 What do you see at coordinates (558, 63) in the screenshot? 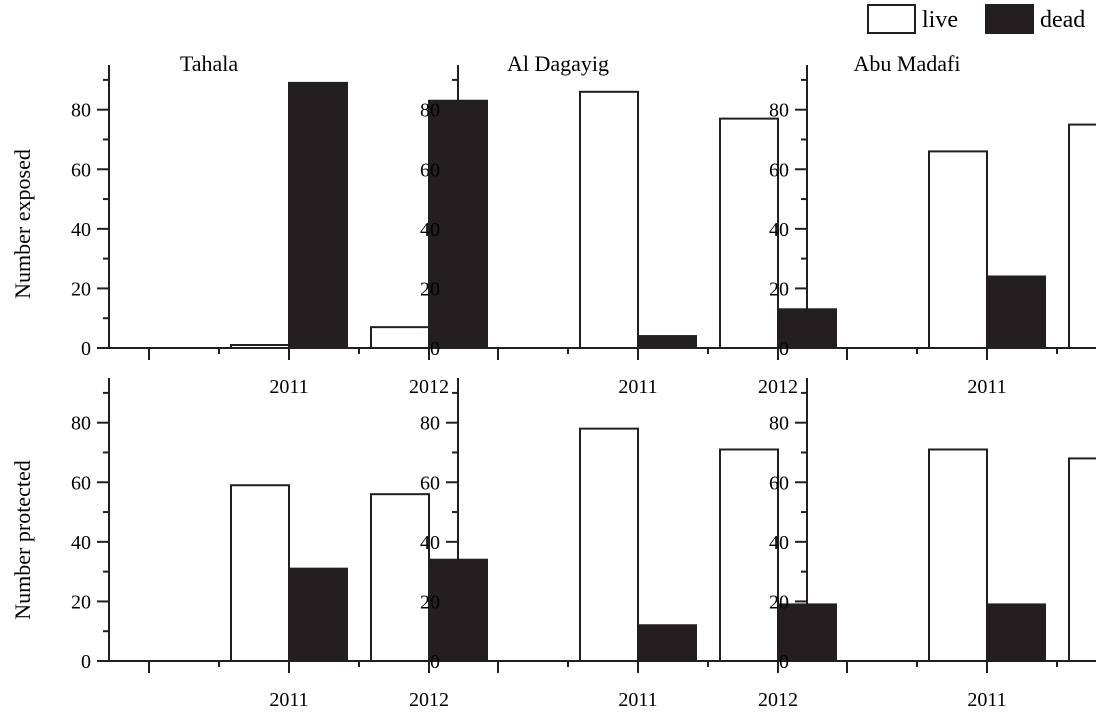
I see `panel-title: Al Dagayig` at bounding box center [558, 63].